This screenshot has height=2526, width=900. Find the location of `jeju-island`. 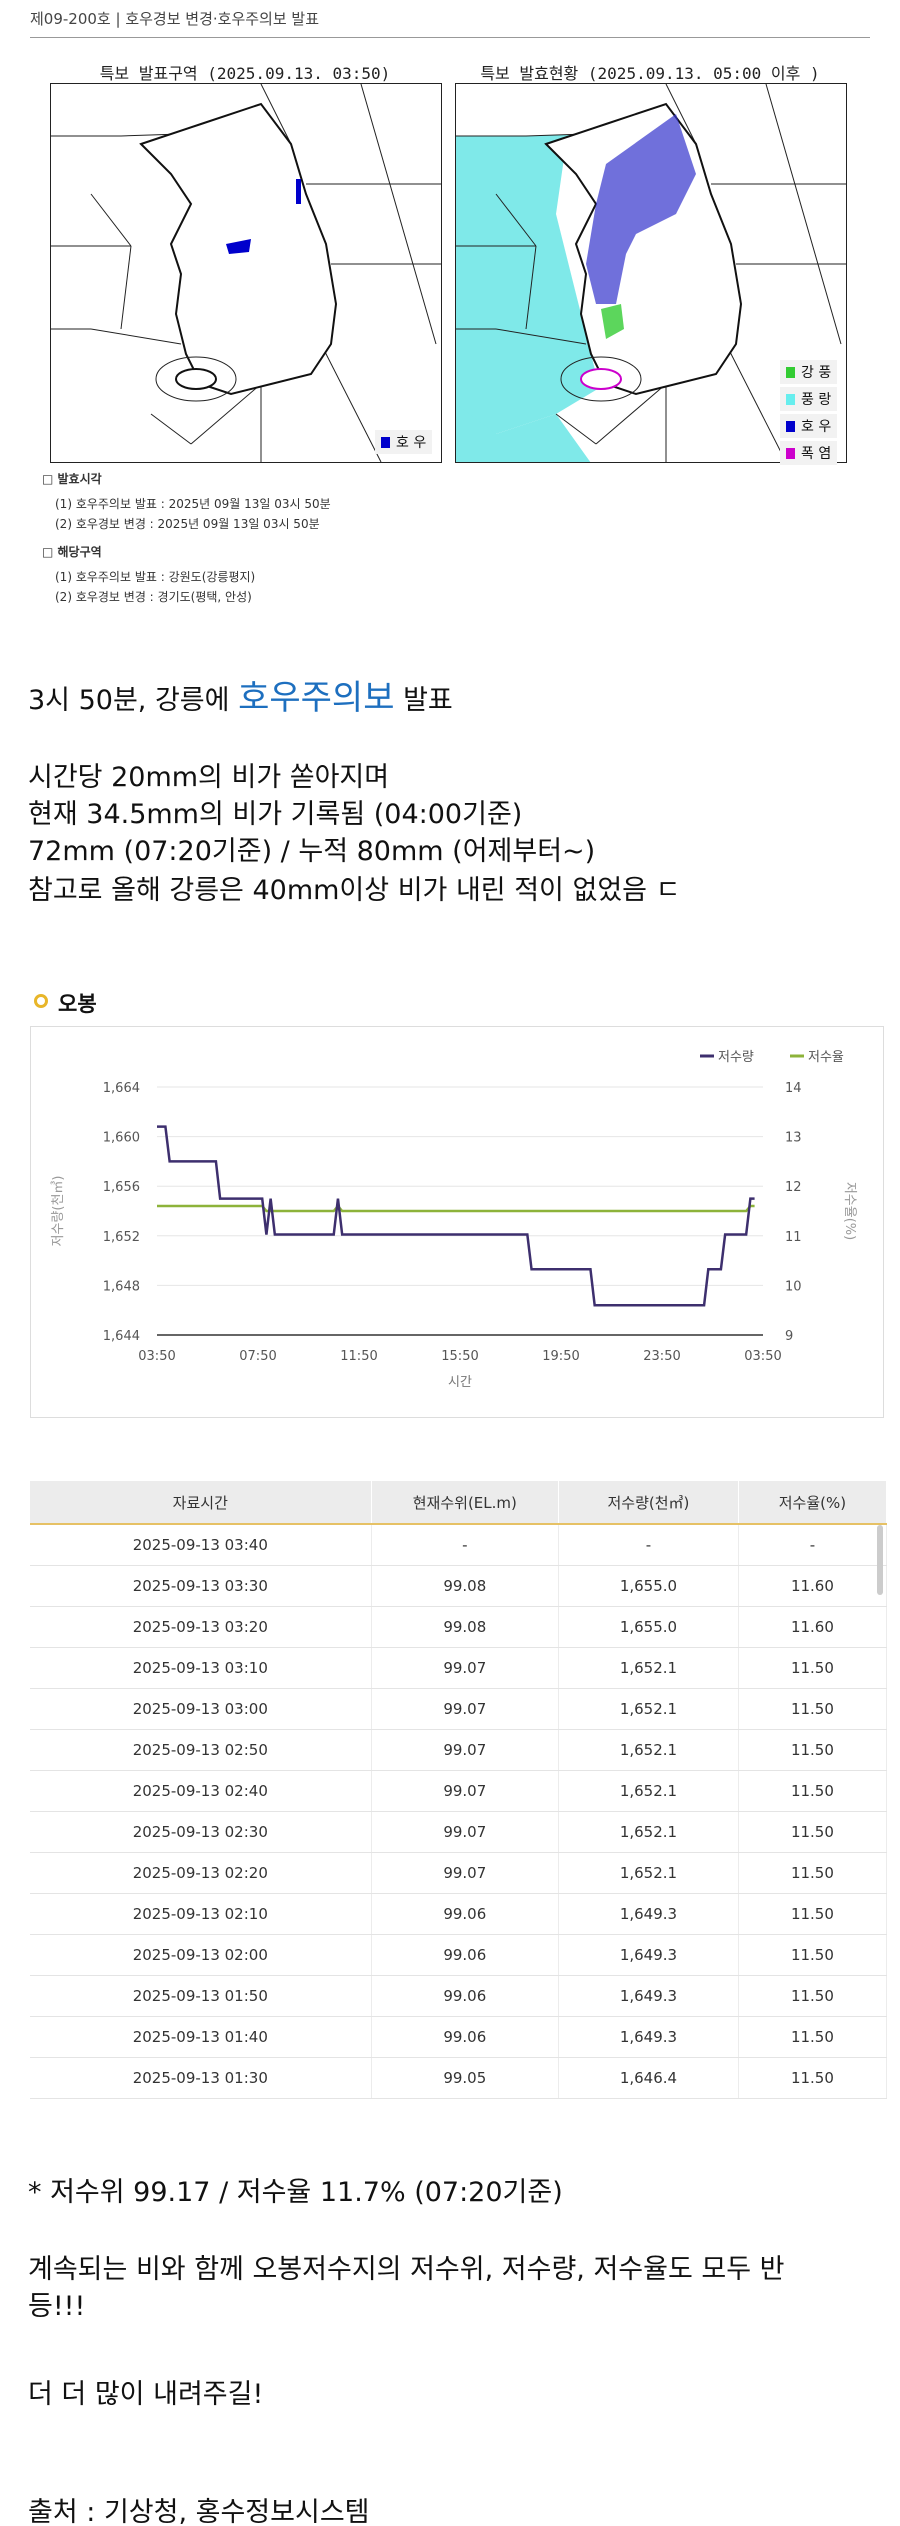

jeju-island is located at coordinates (601, 379).